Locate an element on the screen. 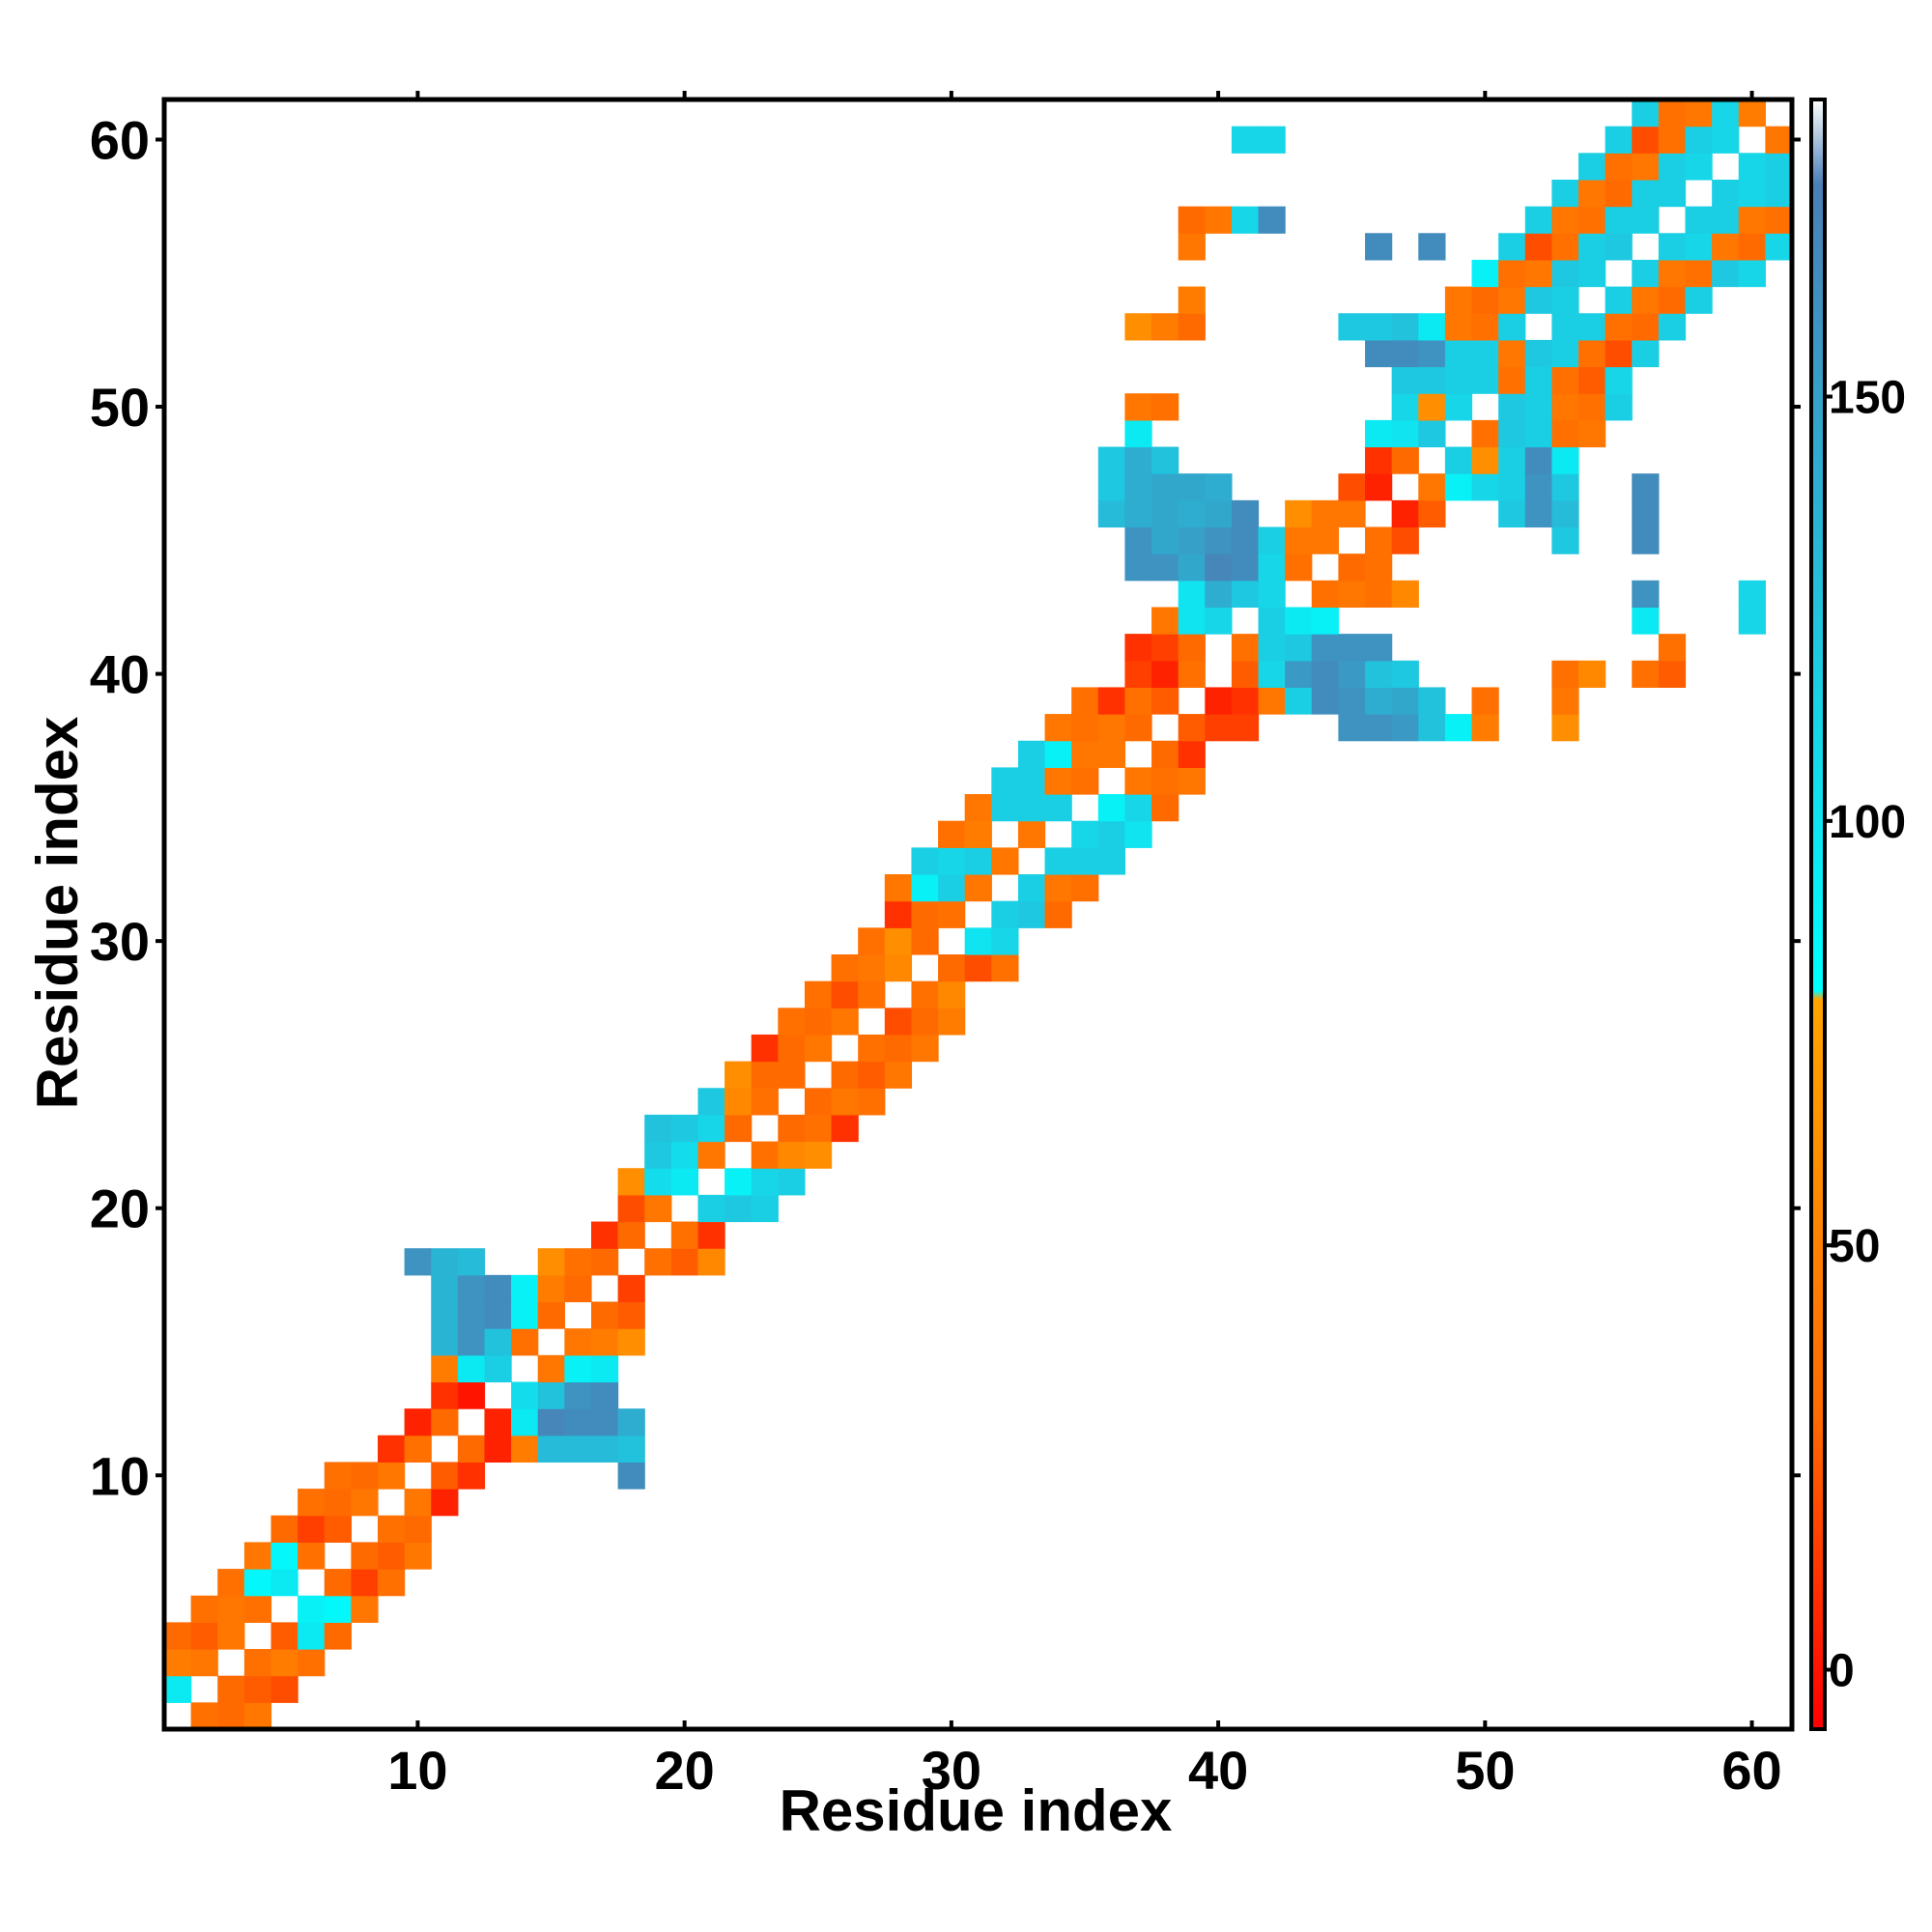 This screenshot has width=1932, height=1932. colorbar-tick-label: 150 is located at coordinates (1867, 398).